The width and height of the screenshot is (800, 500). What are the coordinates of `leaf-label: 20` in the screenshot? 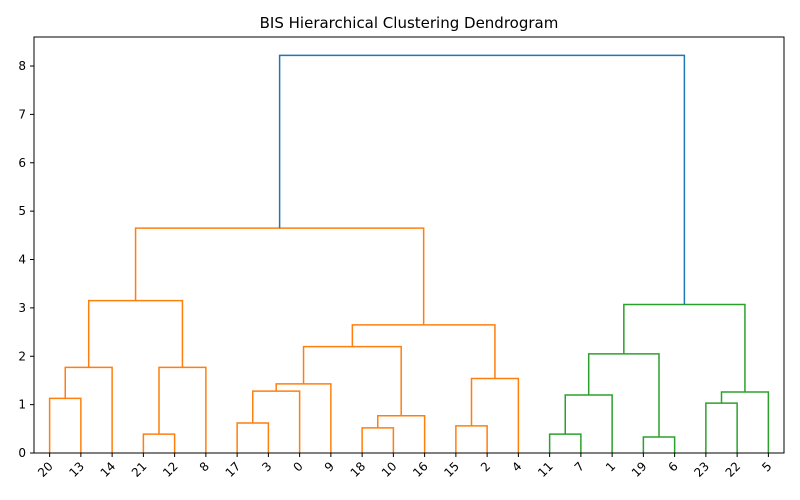 It's located at (45, 469).